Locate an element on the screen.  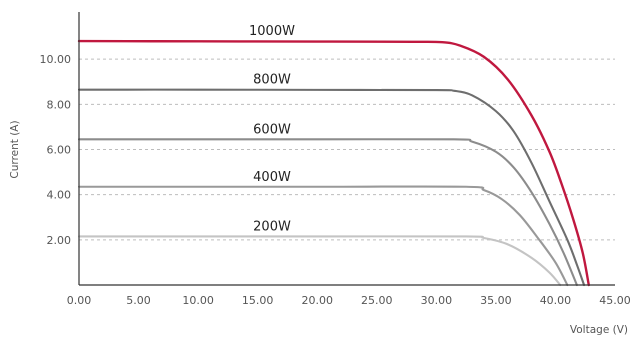
series-line-200w is located at coordinates (319, 261).